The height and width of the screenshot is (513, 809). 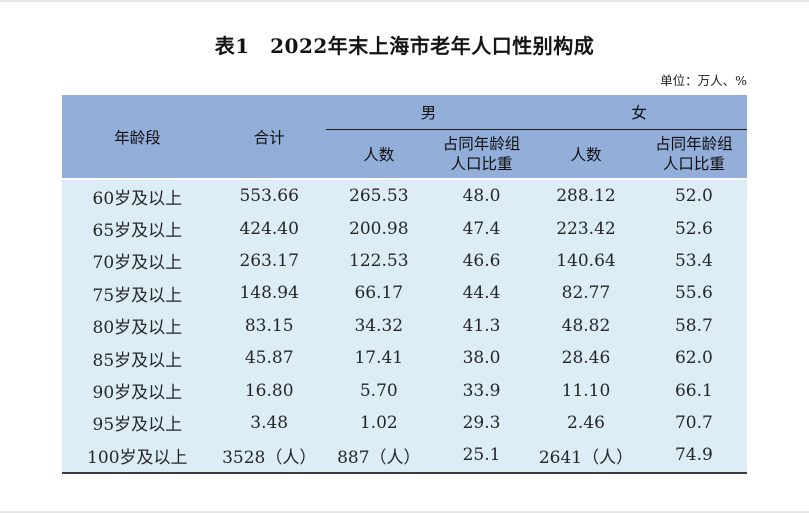 I want to click on table-row: 80岁及以上 83.15 34.32 41.3 48.82 58.7, so click(x=404, y=325).